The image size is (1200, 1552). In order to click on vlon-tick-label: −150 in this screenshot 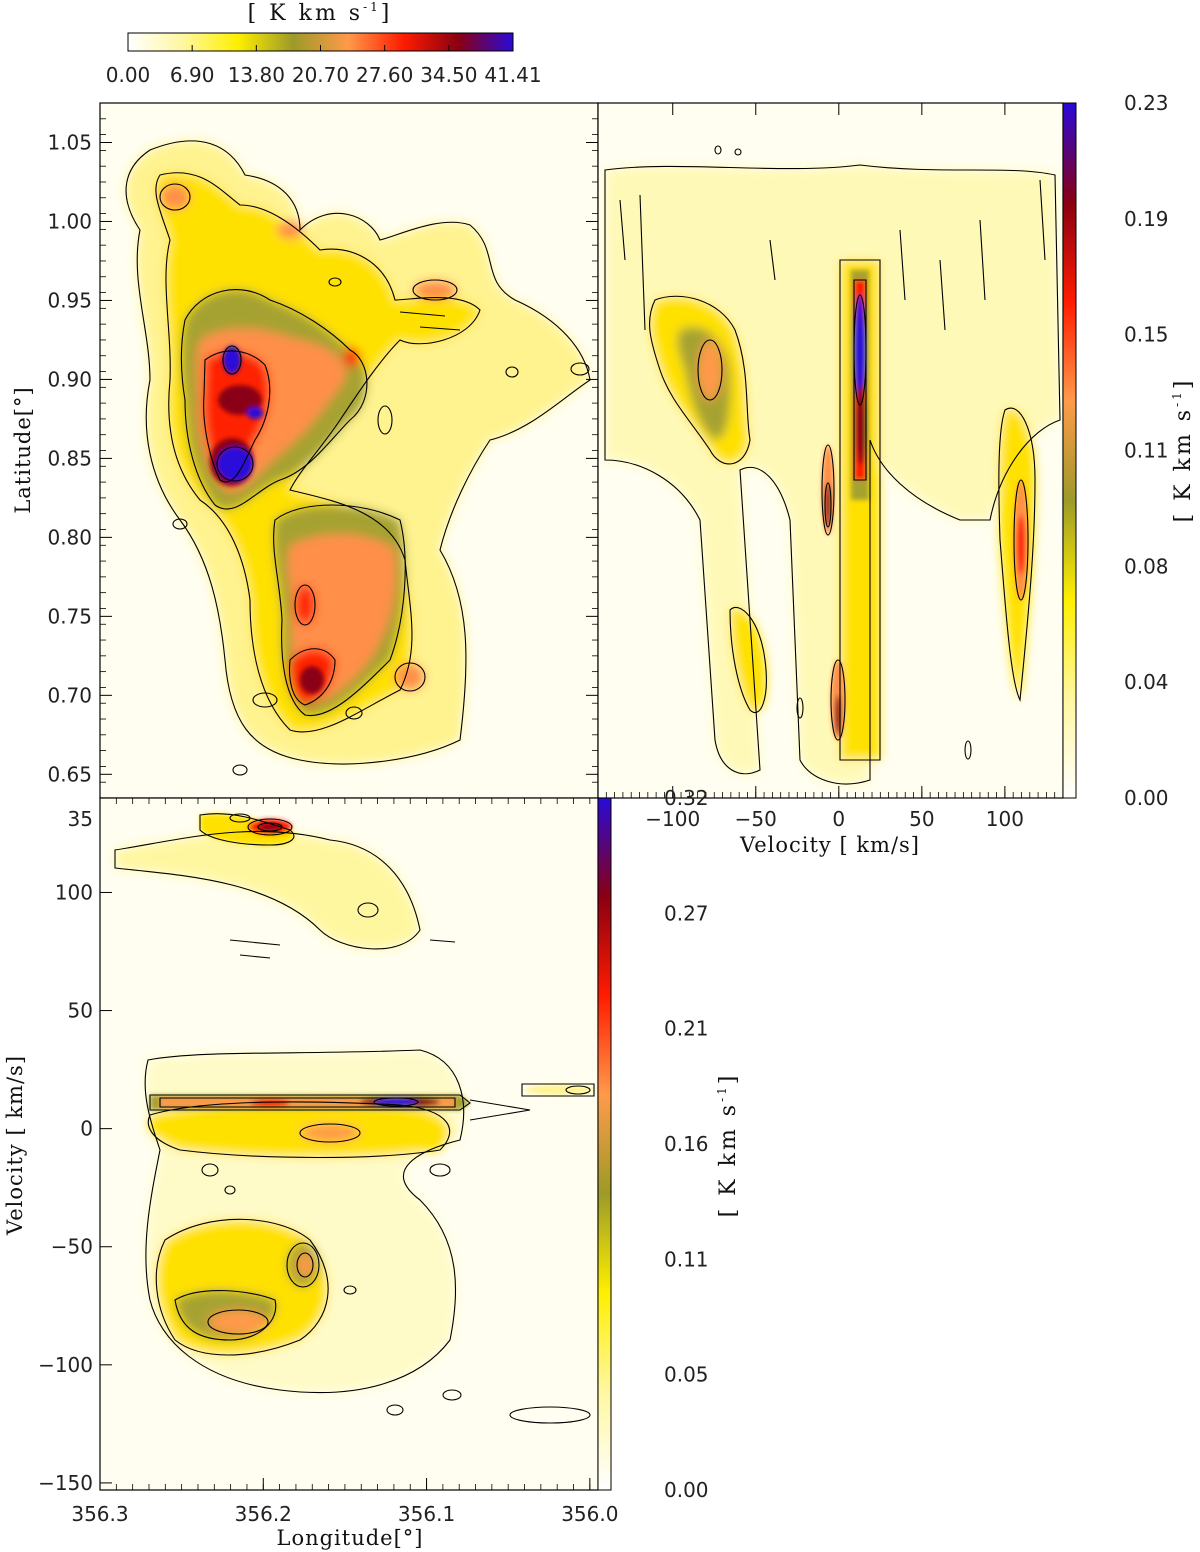, I will do `click(65, 1483)`.